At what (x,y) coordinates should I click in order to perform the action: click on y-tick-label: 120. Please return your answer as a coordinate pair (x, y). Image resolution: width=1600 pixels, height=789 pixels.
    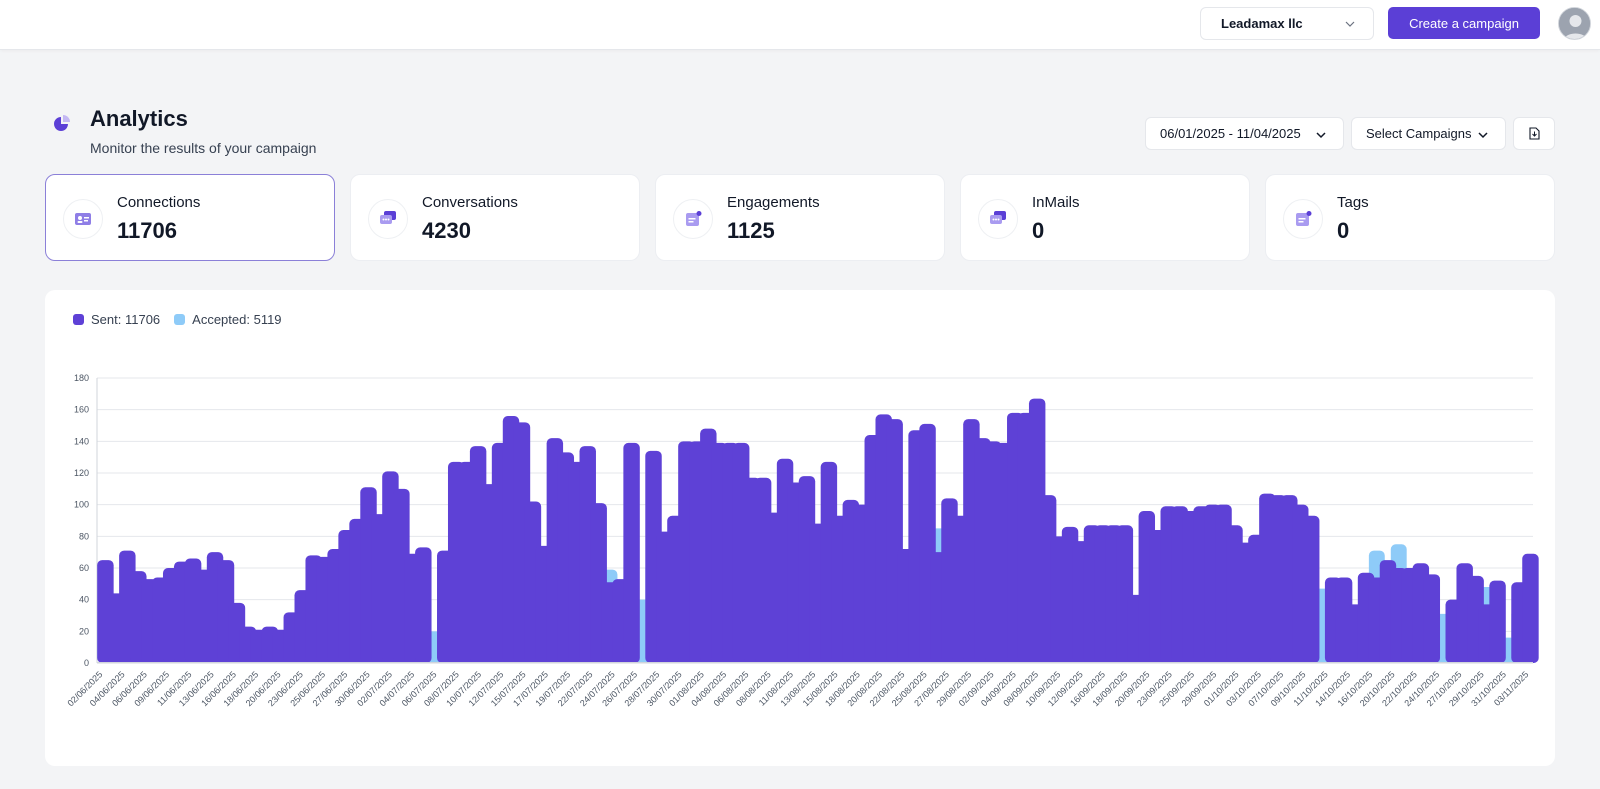
    Looking at the image, I should click on (81, 473).